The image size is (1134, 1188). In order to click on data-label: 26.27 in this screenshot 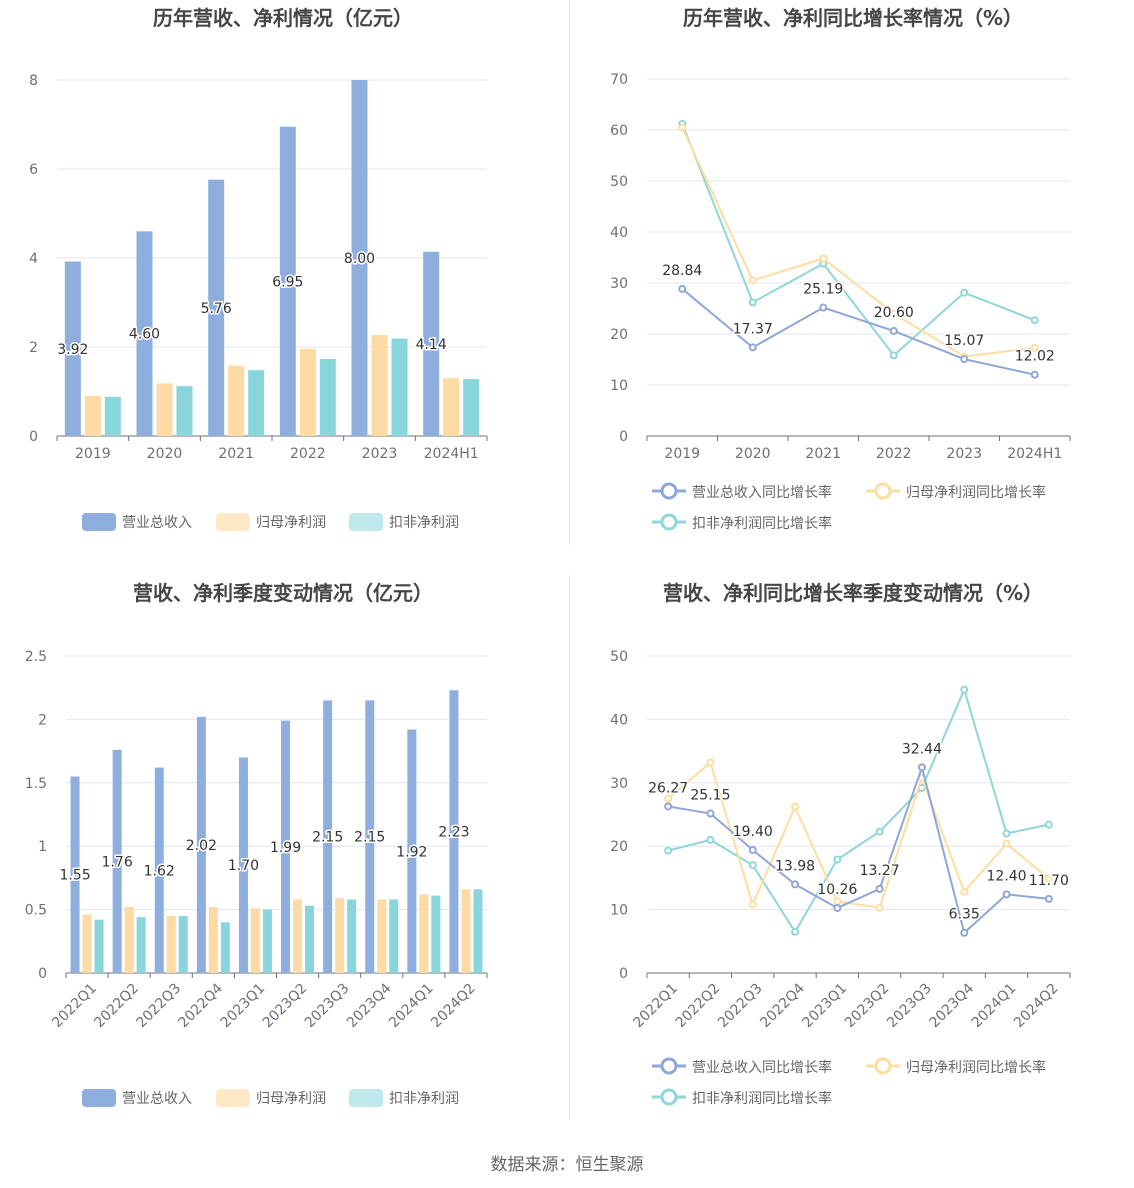, I will do `click(668, 788)`.